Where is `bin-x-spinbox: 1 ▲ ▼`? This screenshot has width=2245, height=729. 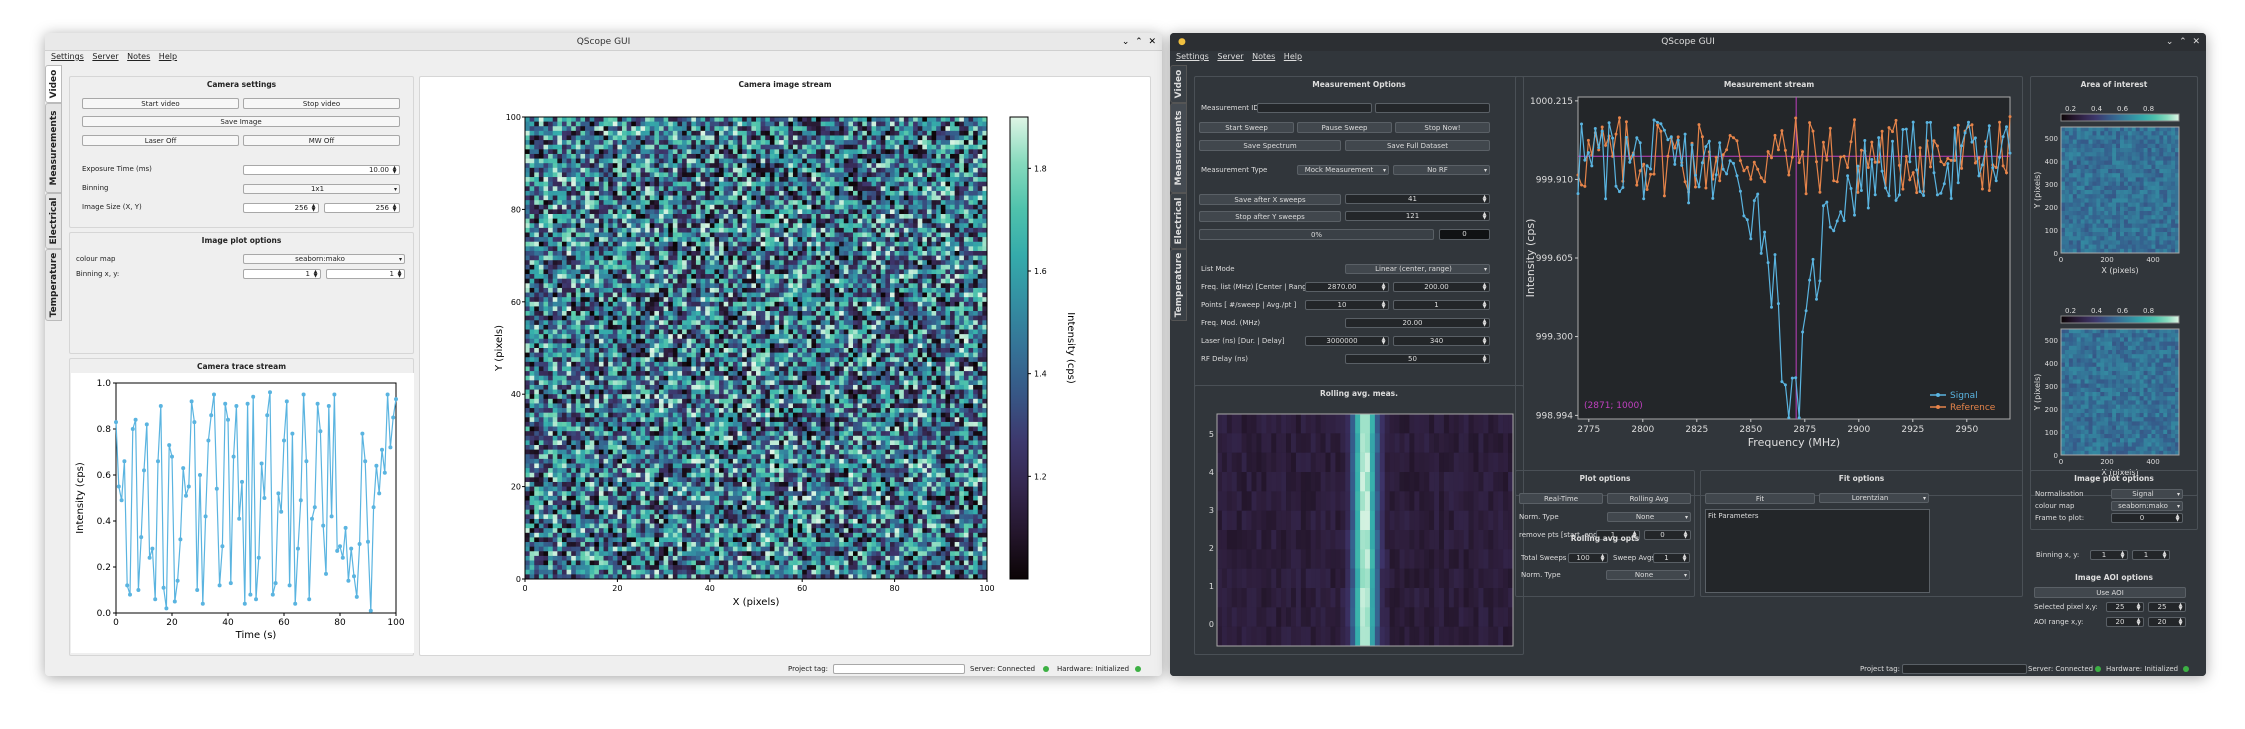 bin-x-spinbox: 1 ▲ ▼ is located at coordinates (282, 274).